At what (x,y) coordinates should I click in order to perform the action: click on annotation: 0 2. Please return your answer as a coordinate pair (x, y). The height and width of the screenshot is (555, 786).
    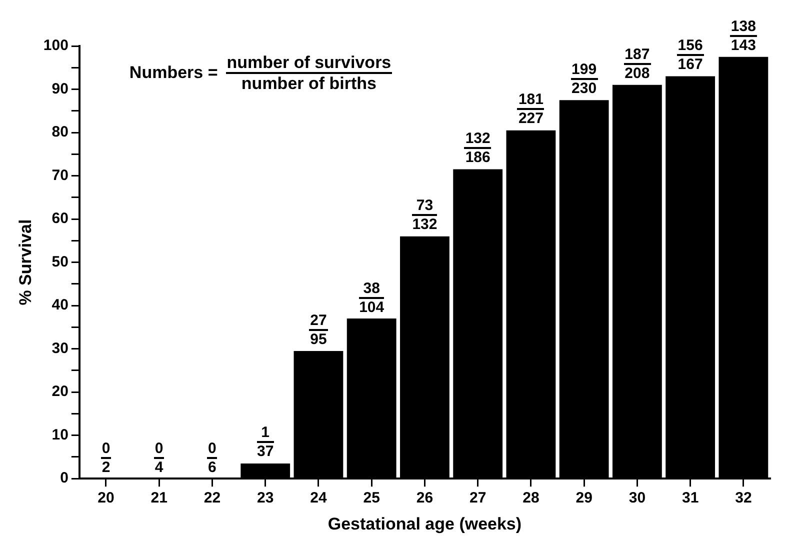
    Looking at the image, I should click on (106, 458).